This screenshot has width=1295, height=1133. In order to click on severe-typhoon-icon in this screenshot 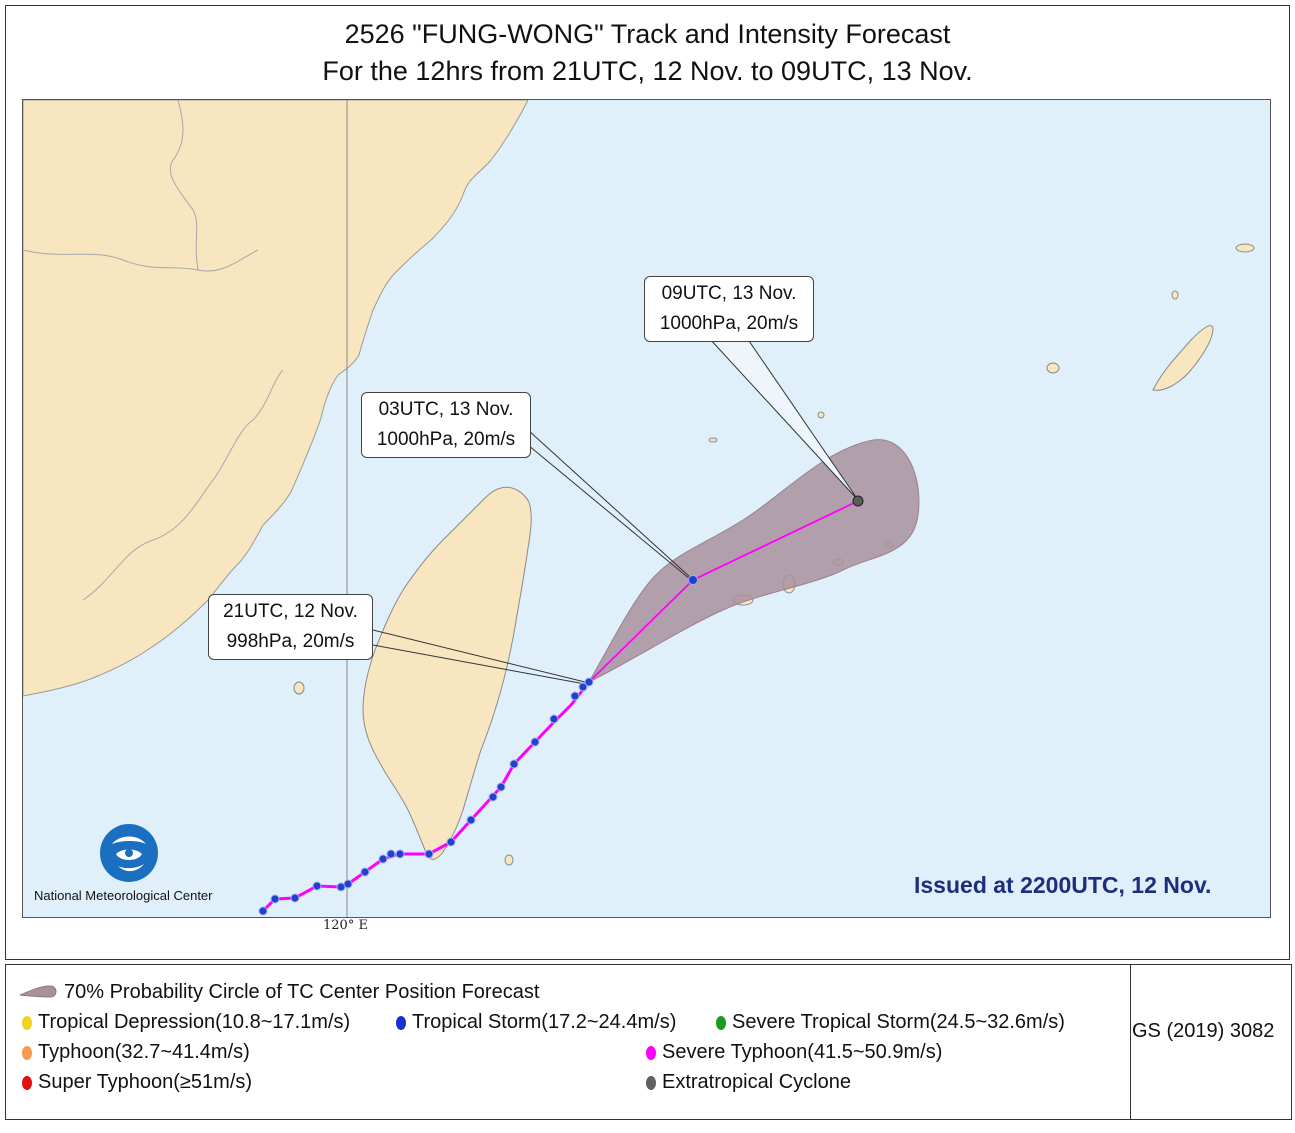, I will do `click(651, 1053)`.